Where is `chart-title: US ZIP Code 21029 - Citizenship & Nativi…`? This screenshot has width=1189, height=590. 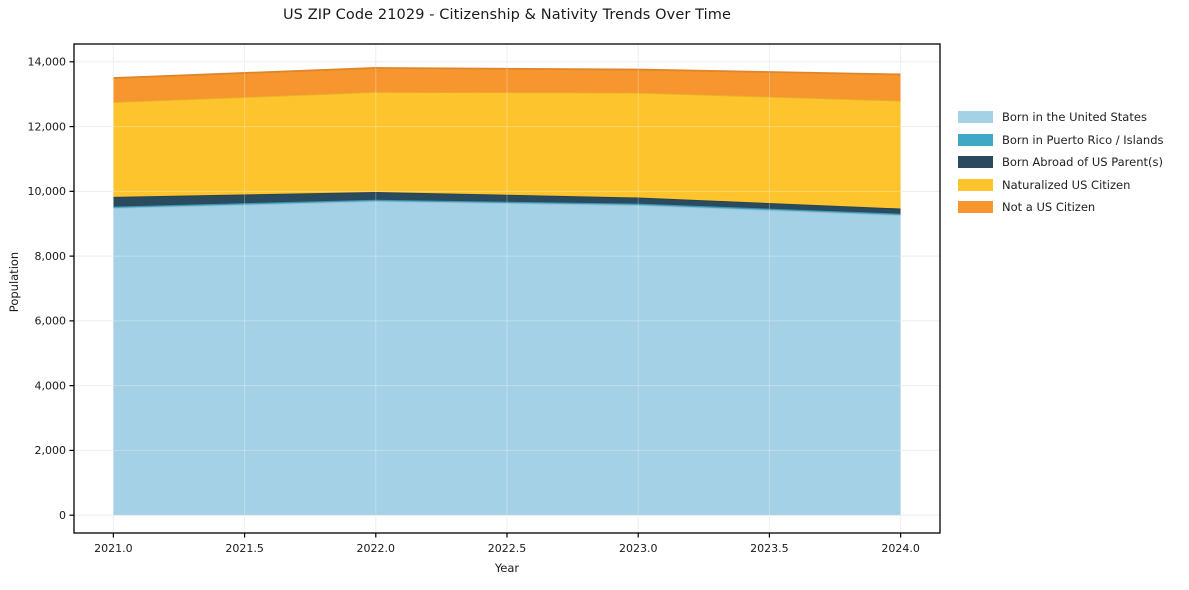 chart-title: US ZIP Code 21029 - Citizenship & Nativi… is located at coordinates (507, 15).